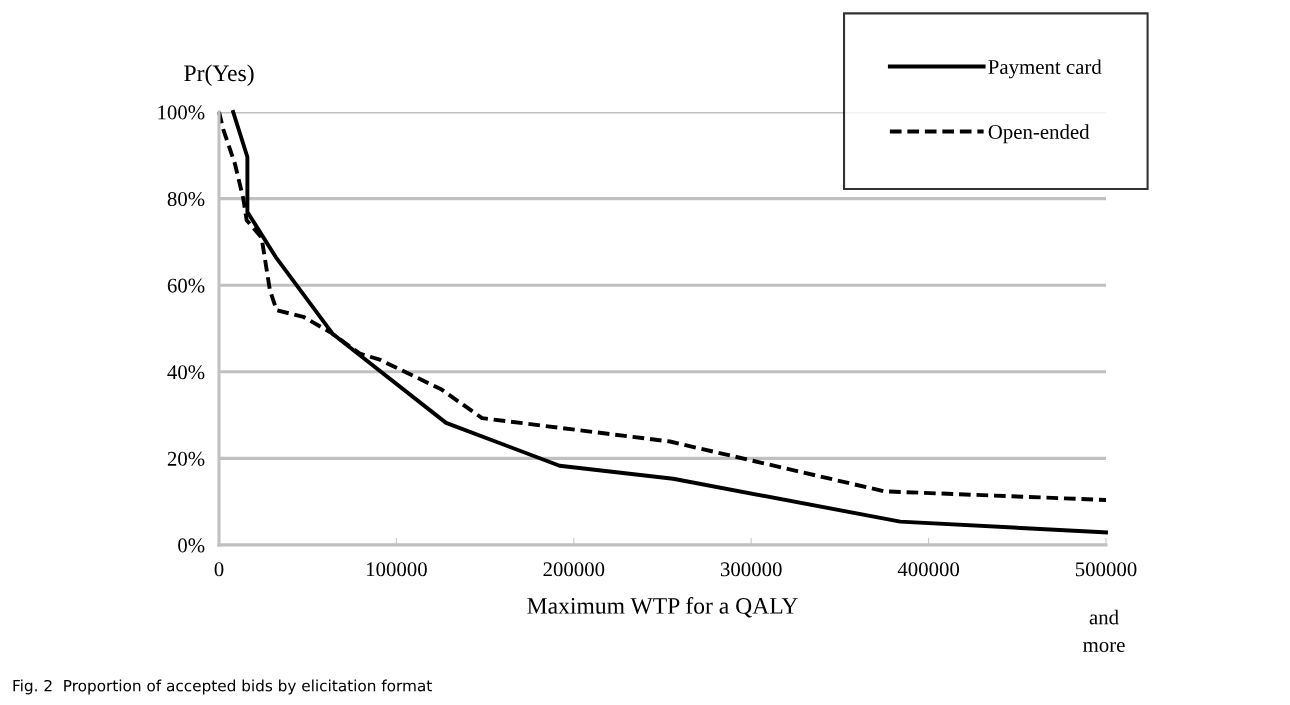 The image size is (1290, 705). Describe the element at coordinates (751, 569) in the screenshot. I see `x-tick-label: 300000` at that location.